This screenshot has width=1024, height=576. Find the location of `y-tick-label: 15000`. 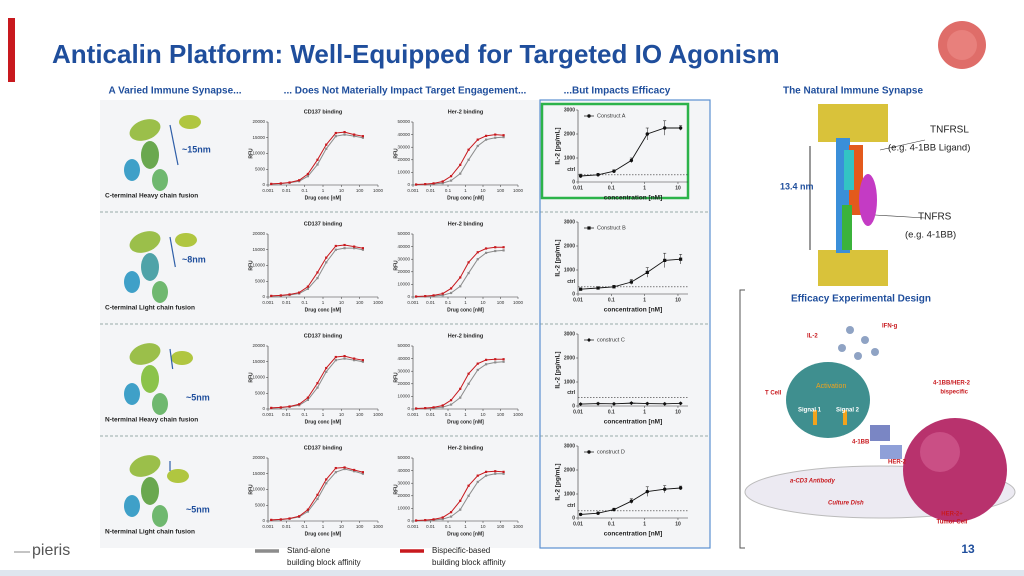

y-tick-label: 15000 is located at coordinates (258, 249).